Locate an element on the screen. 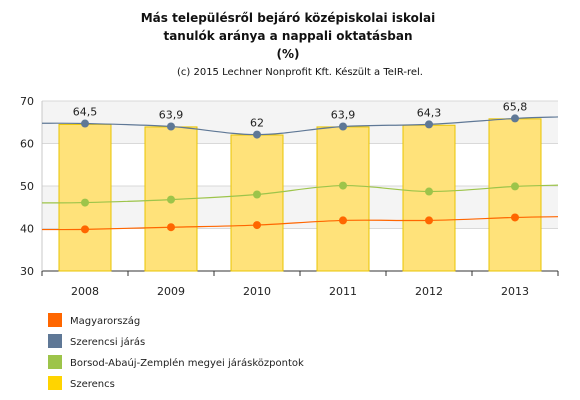  legend-label: Magyarország is located at coordinates (105, 321).